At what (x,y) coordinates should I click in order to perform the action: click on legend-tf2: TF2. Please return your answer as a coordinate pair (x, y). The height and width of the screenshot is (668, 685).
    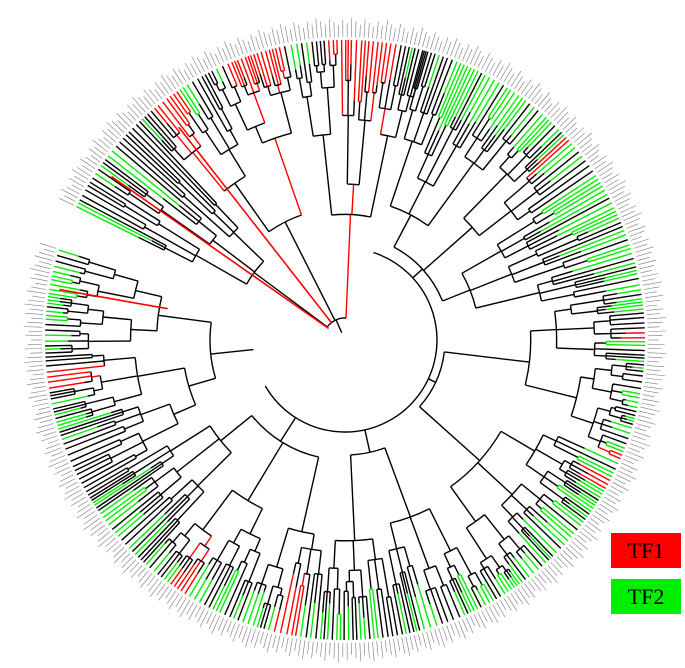
    Looking at the image, I should click on (646, 596).